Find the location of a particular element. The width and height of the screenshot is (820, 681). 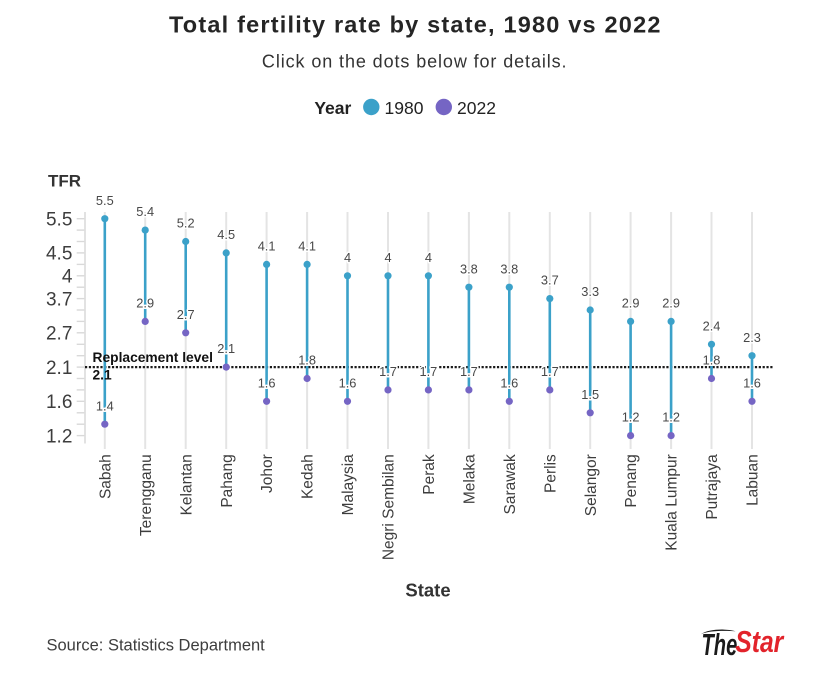

svg-text: Kelantan is located at coordinates (186, 484).